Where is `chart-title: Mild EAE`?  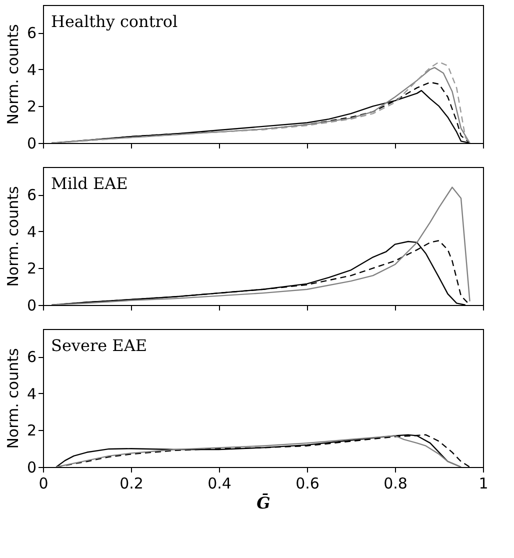 chart-title: Mild EAE is located at coordinates (89, 183).